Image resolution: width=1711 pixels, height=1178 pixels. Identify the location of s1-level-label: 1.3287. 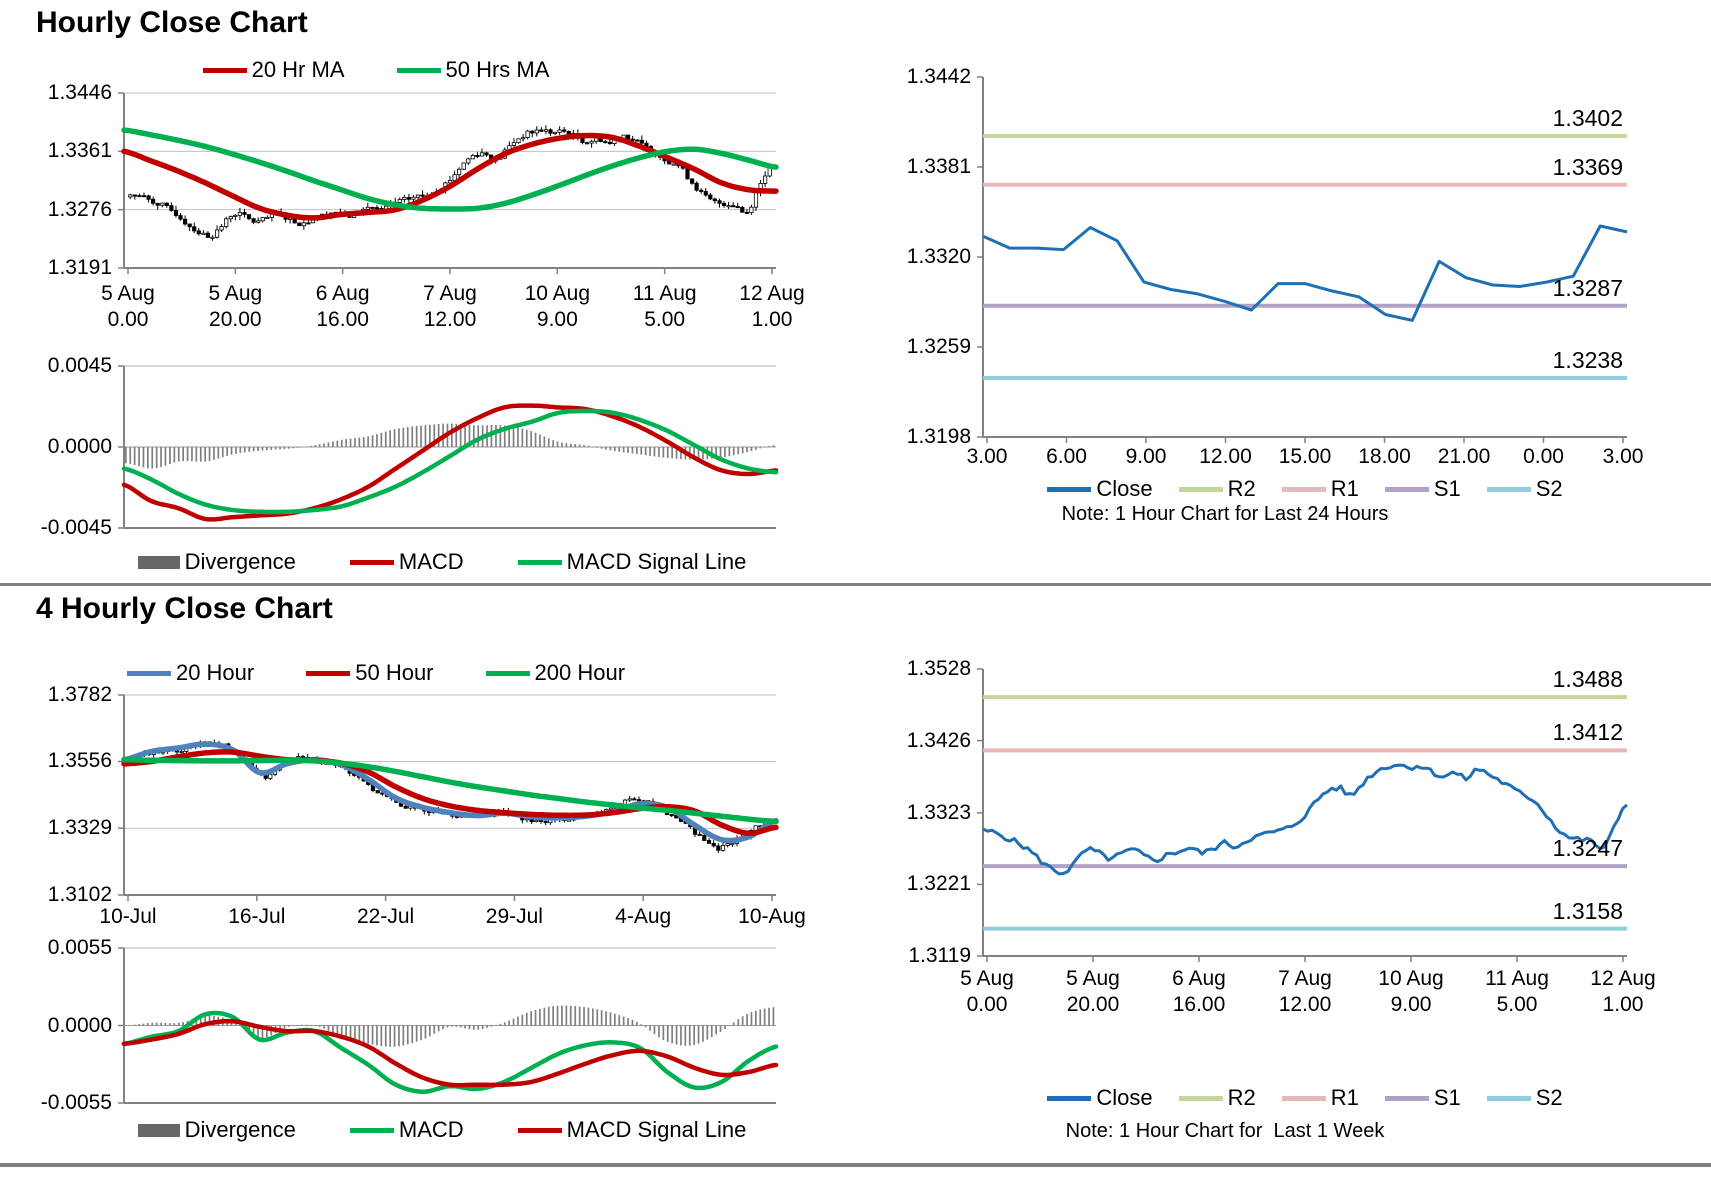
(1587, 287).